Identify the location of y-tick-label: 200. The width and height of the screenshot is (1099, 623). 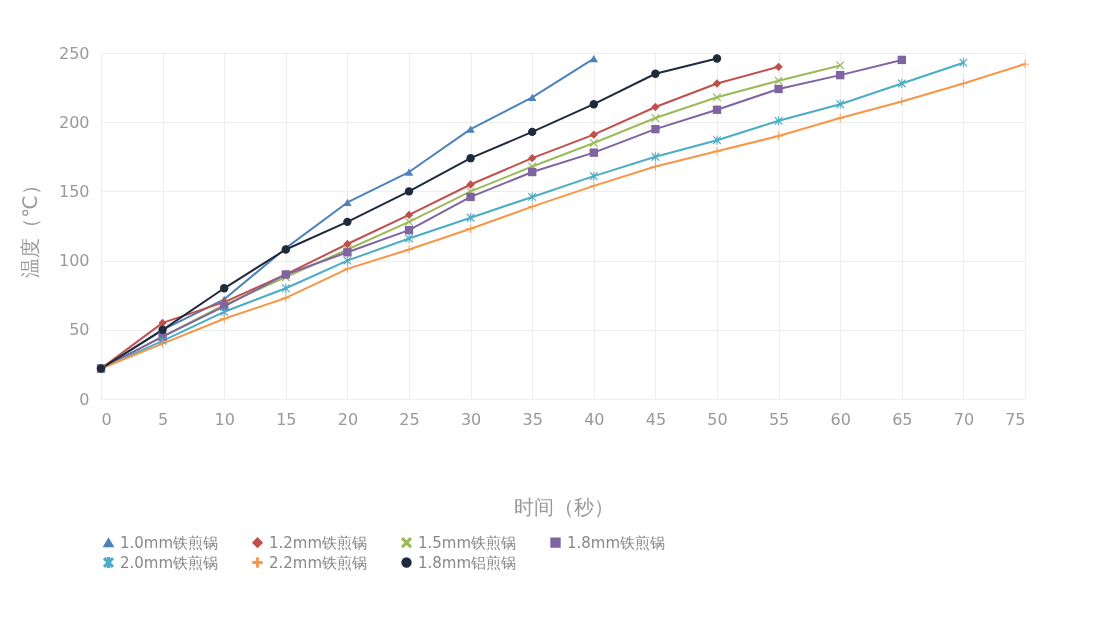
(74, 122).